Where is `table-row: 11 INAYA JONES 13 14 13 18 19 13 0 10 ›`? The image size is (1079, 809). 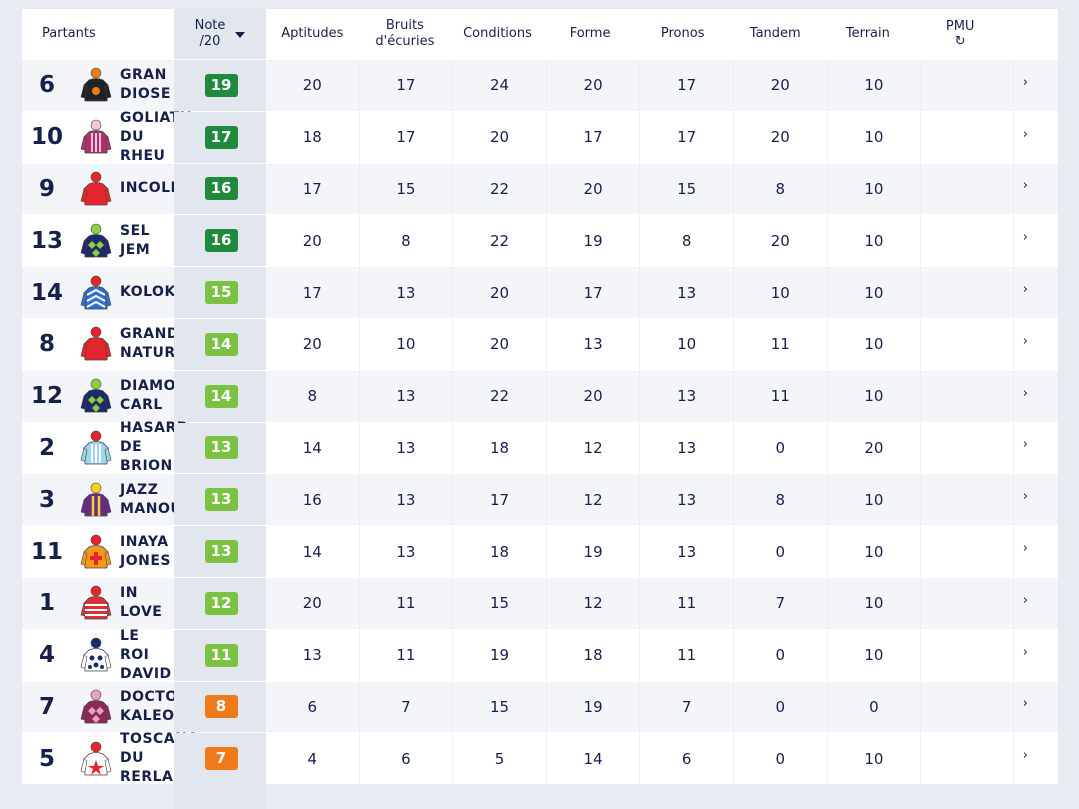 table-row: 11 INAYA JONES 13 14 13 18 19 13 0 10 › is located at coordinates (540, 551).